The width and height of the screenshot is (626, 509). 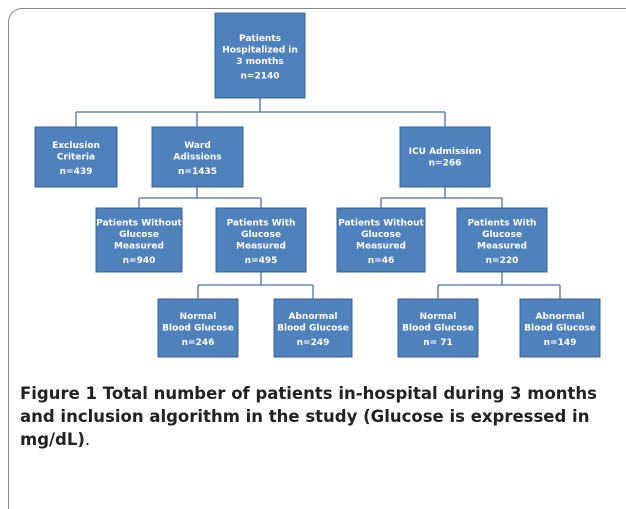 I want to click on node-label: n=246, so click(x=198, y=343).